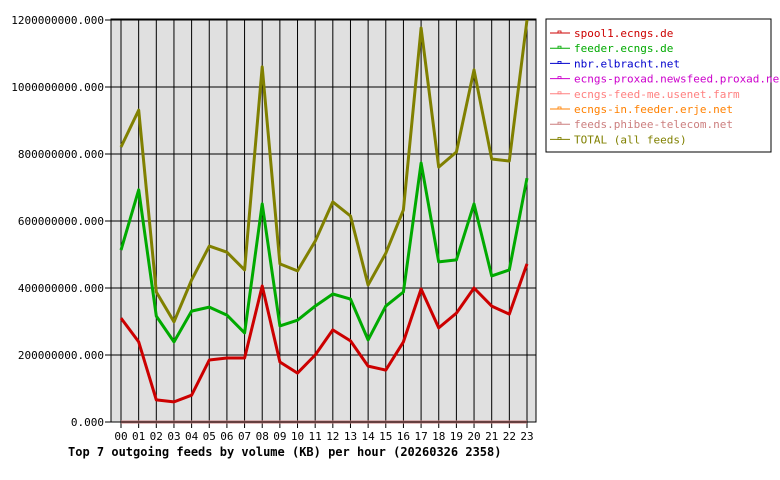  I want to click on y-tick-label: 0.000, so click(87, 422).